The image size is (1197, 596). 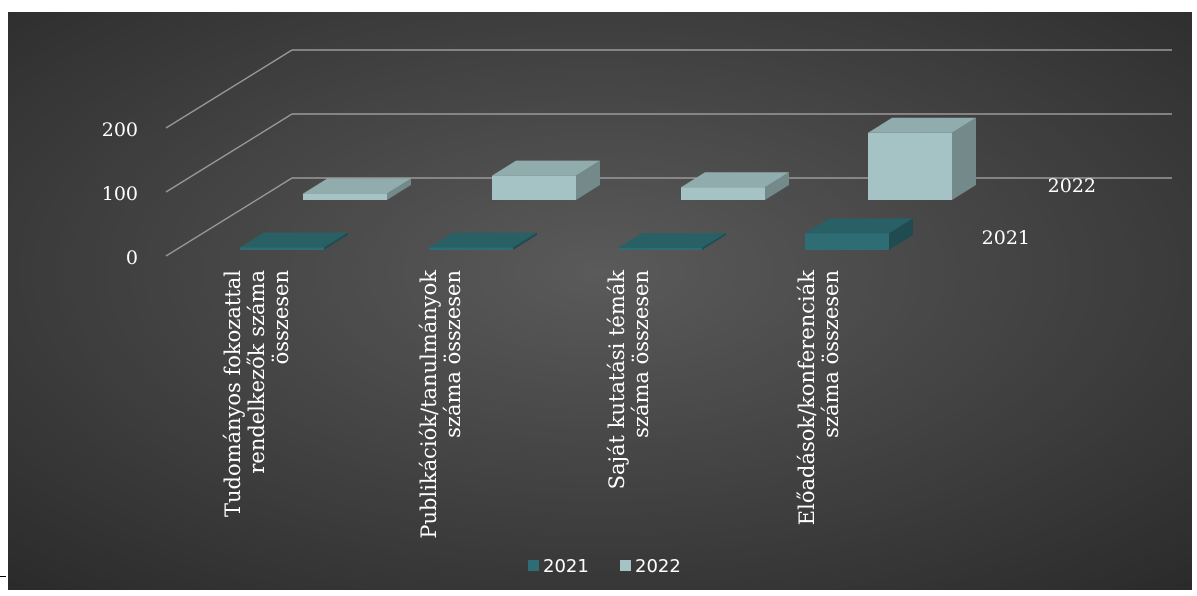 I want to click on y-tick-label: 200, so click(x=120, y=130).